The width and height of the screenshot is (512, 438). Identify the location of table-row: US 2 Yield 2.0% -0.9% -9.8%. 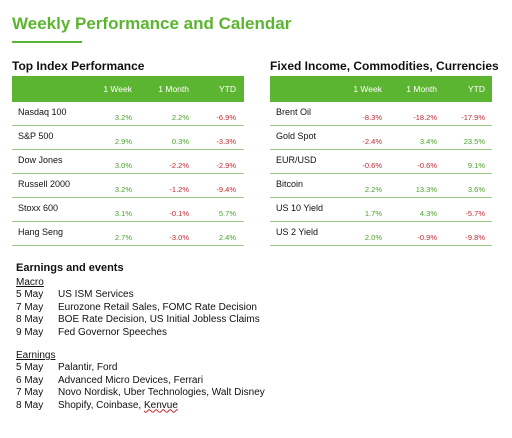
(381, 234).